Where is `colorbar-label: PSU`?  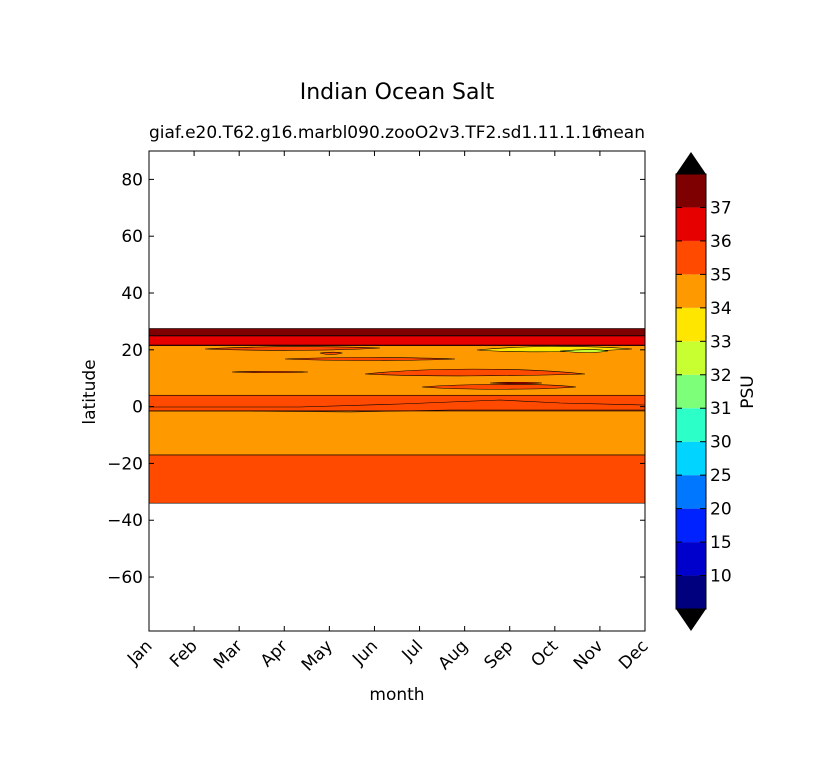 colorbar-label: PSU is located at coordinates (748, 392).